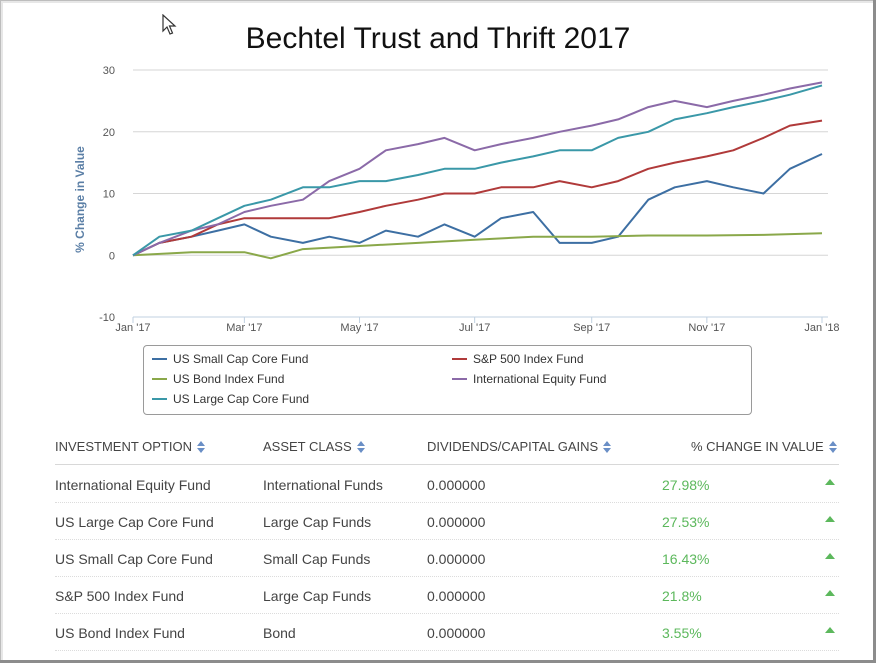 The image size is (876, 663). I want to click on y-axis-label: % Change in Value, so click(80, 199).